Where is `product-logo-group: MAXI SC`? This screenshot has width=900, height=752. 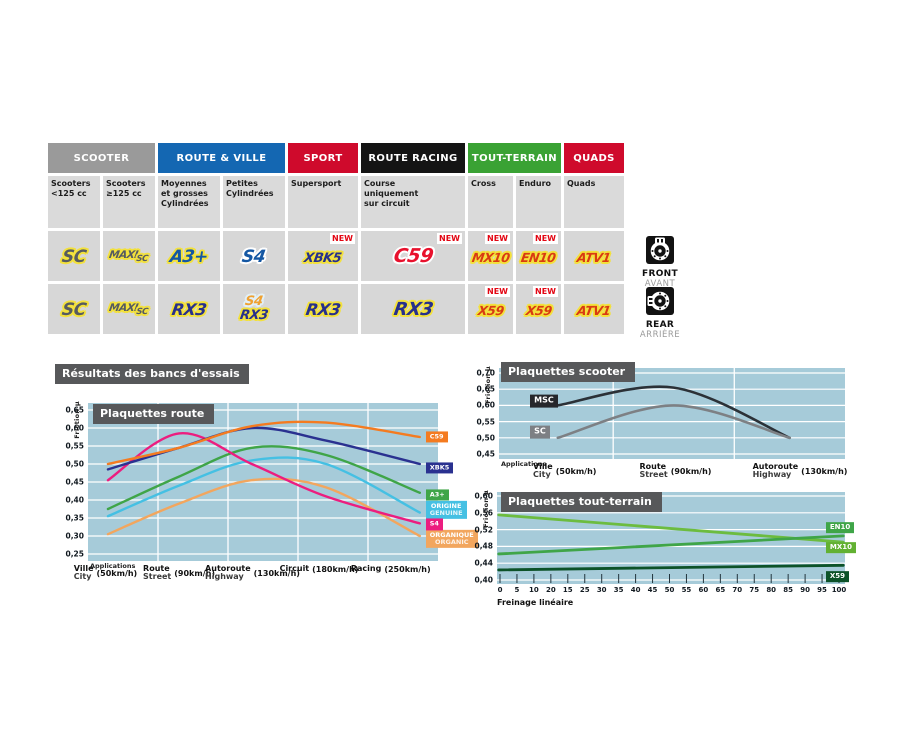 product-logo-group: MAXI SC is located at coordinates (128, 310).